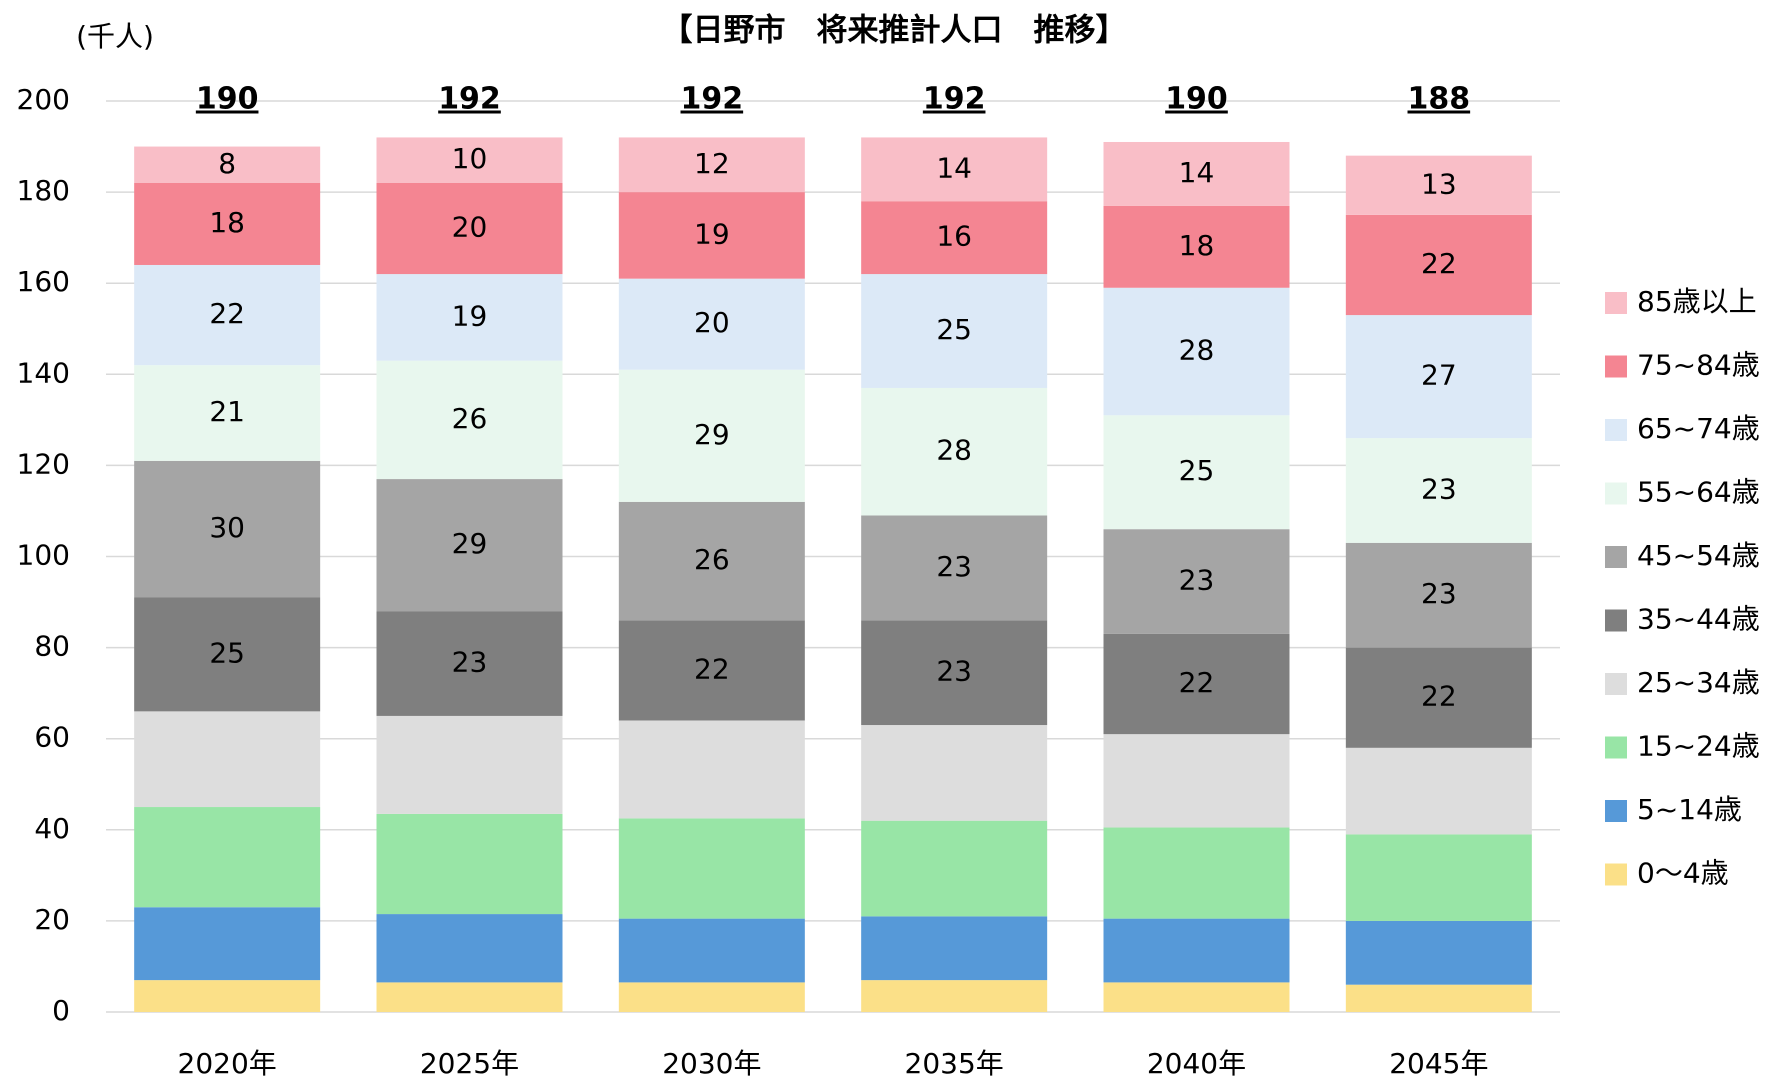  What do you see at coordinates (43, 190) in the screenshot?
I see `y-tick-label: 180` at bounding box center [43, 190].